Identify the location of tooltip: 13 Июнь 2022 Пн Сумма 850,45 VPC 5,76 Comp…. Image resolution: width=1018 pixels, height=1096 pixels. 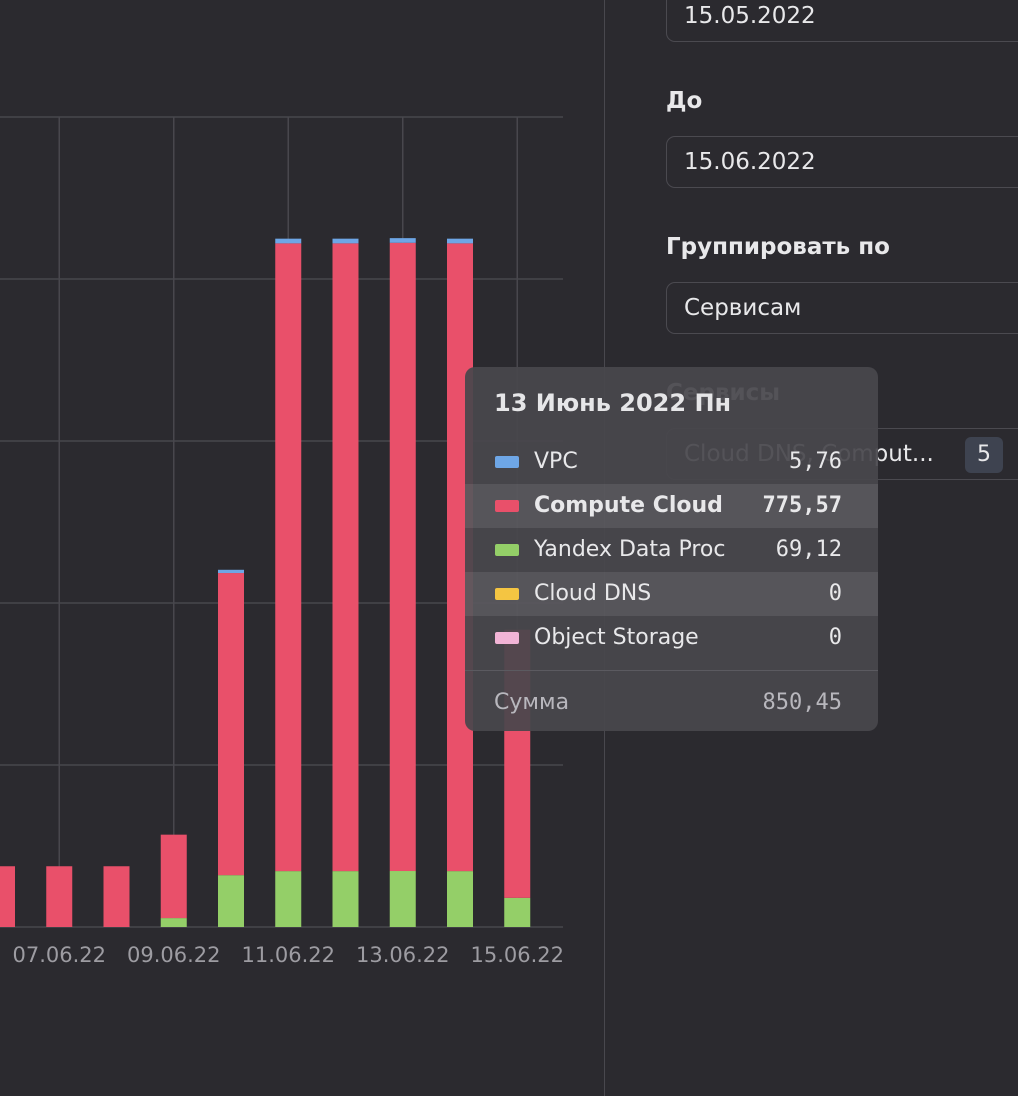
(671, 549).